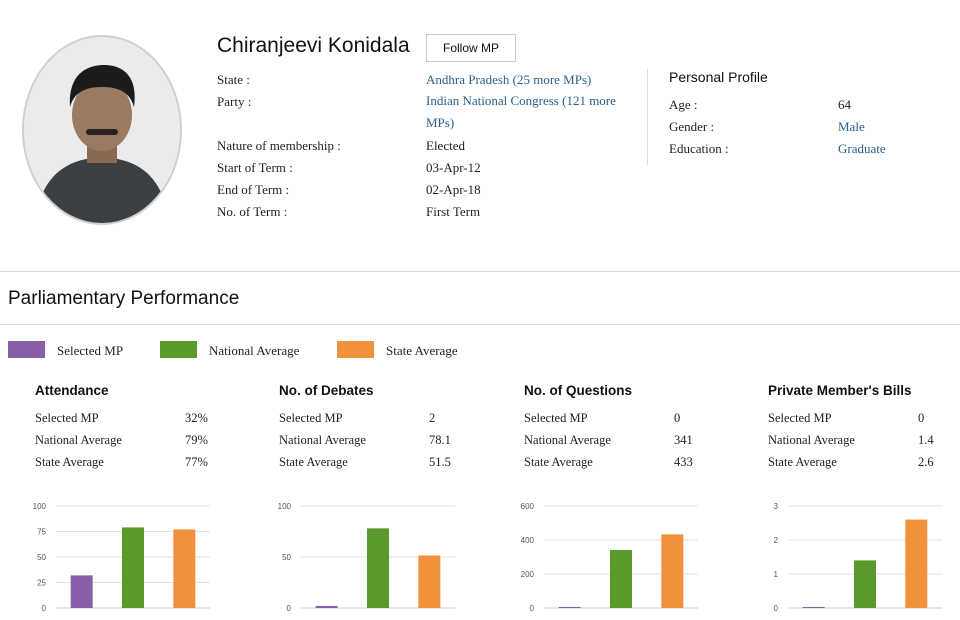 This screenshot has width=960, height=620. What do you see at coordinates (196, 440) in the screenshot?
I see `attendance-stat-value: 79%` at bounding box center [196, 440].